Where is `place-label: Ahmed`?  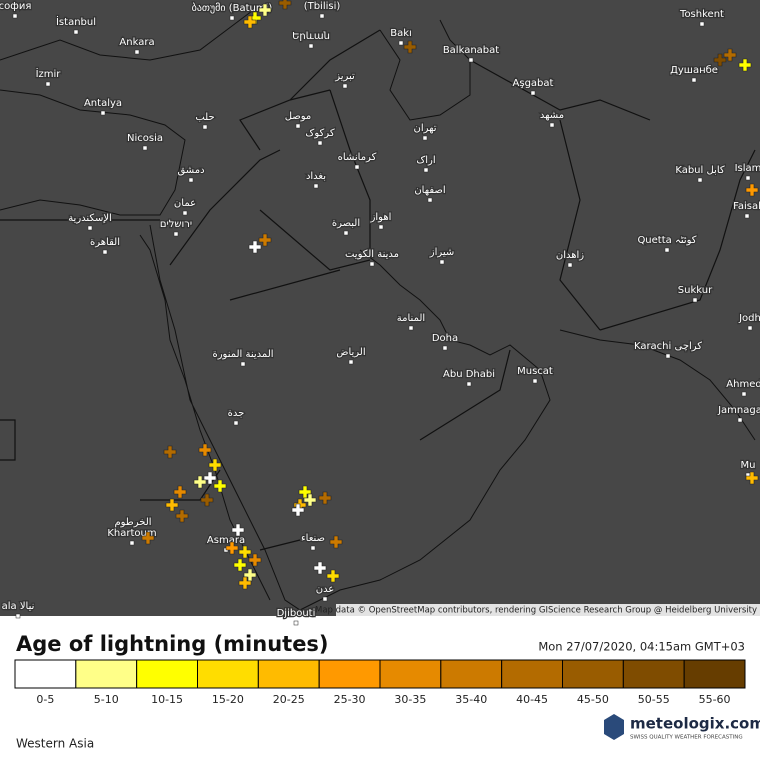 place-label: Ahmed is located at coordinates (743, 384).